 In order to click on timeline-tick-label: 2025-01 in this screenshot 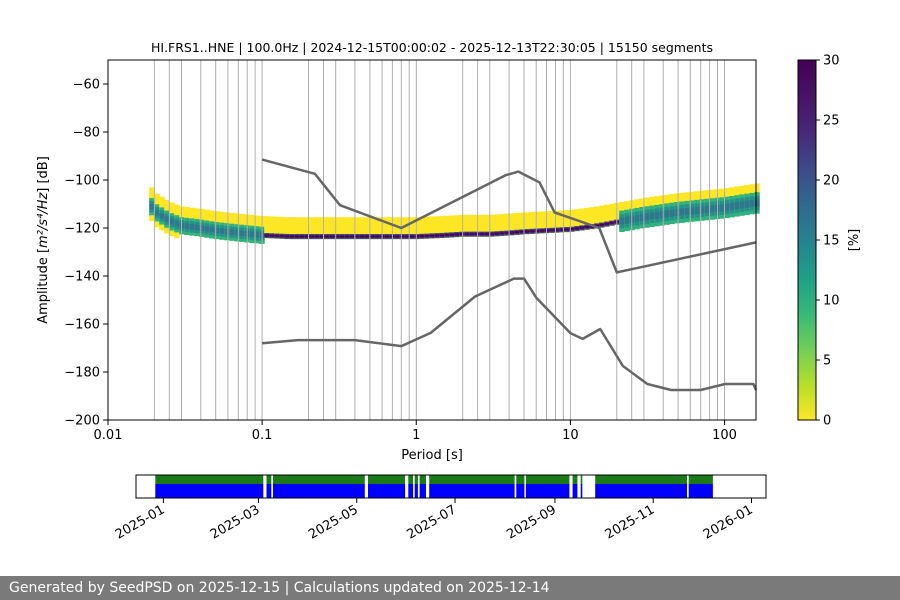, I will do `click(140, 522)`.